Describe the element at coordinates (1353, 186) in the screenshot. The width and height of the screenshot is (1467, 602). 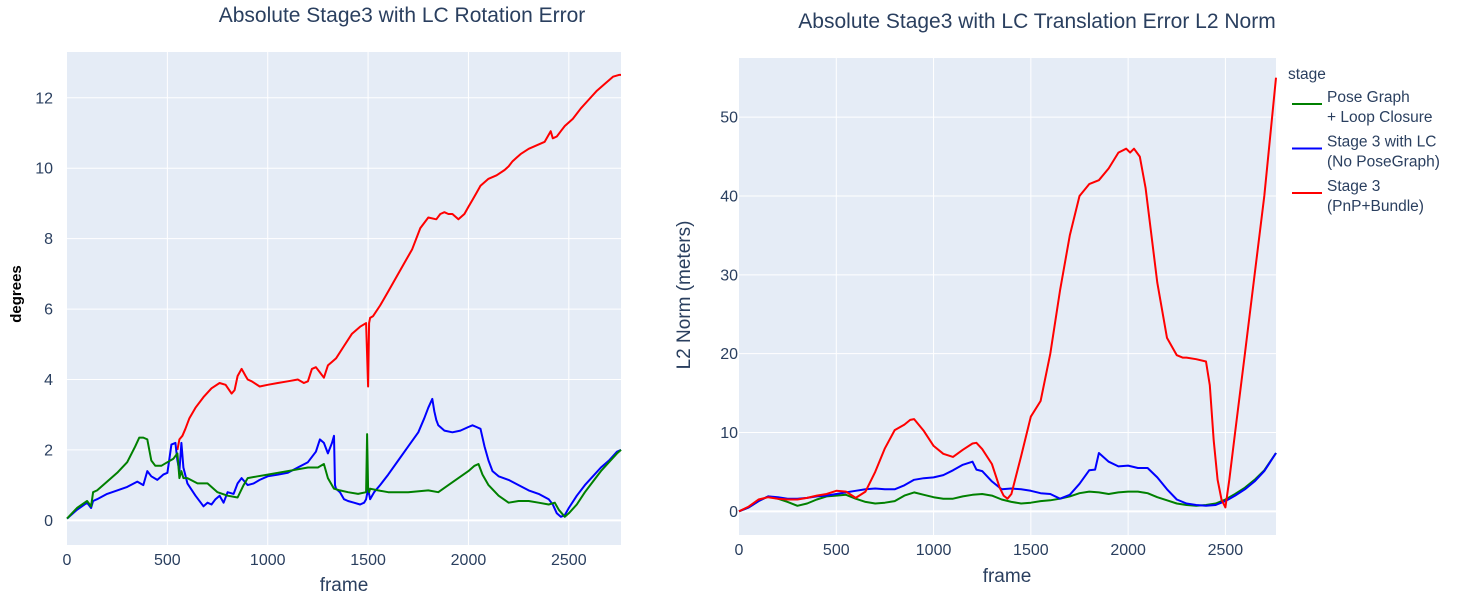
I see `legend-label: Stage 3` at that location.